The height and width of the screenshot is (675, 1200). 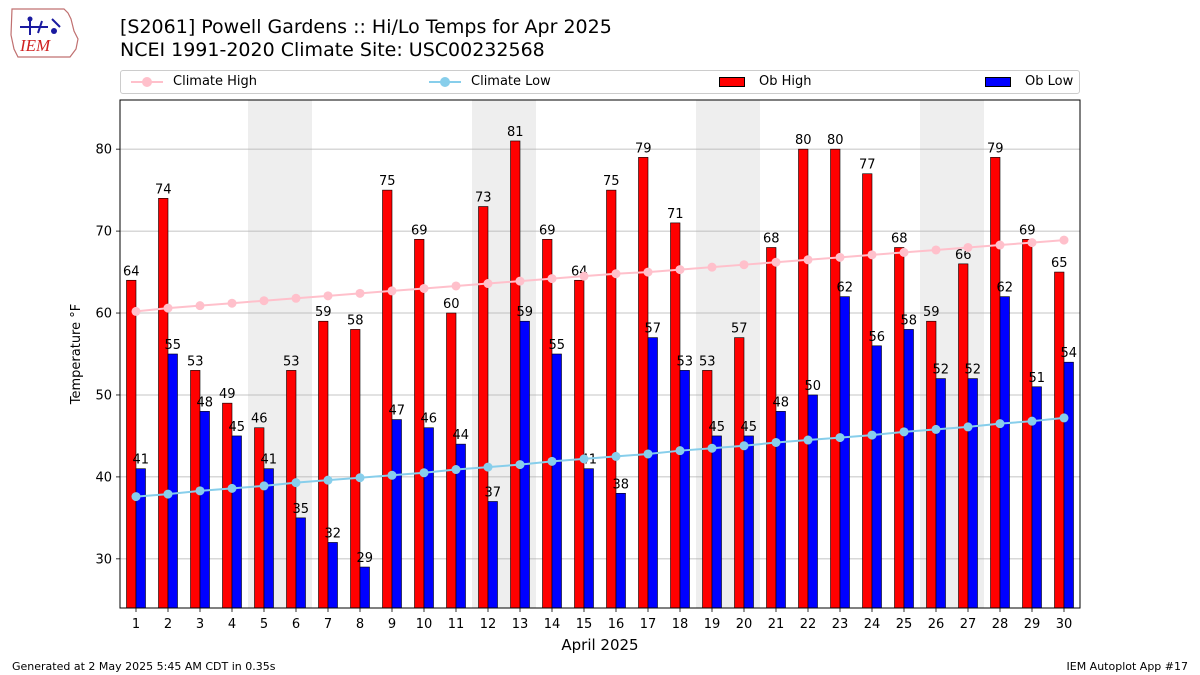 What do you see at coordinates (103, 314) in the screenshot?
I see `y-tick-label: 60` at bounding box center [103, 314].